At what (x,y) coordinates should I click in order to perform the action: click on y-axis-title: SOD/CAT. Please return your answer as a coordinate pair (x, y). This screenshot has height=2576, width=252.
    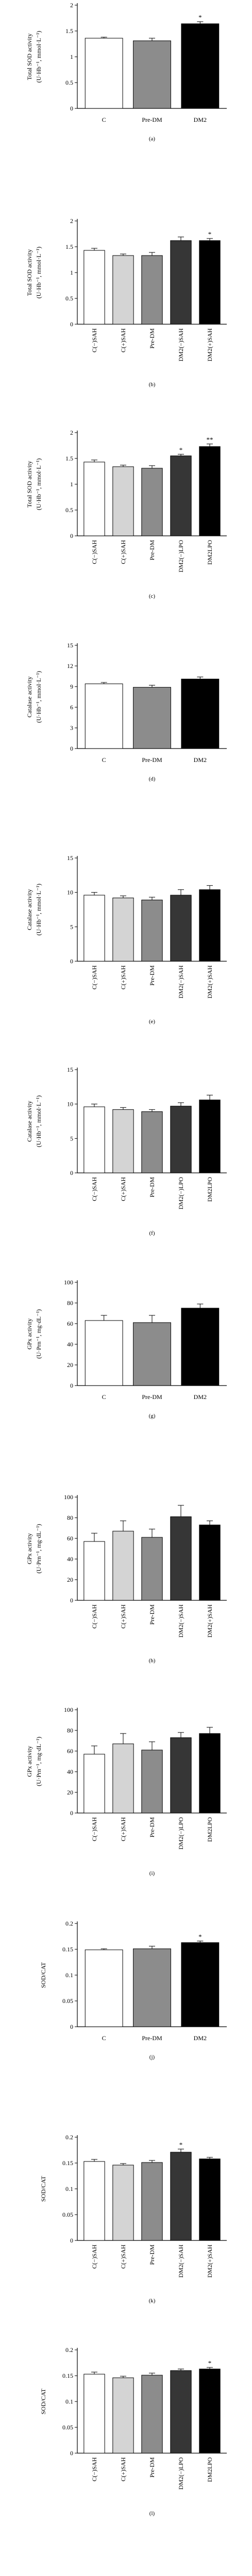
    Looking at the image, I should click on (44, 2188).